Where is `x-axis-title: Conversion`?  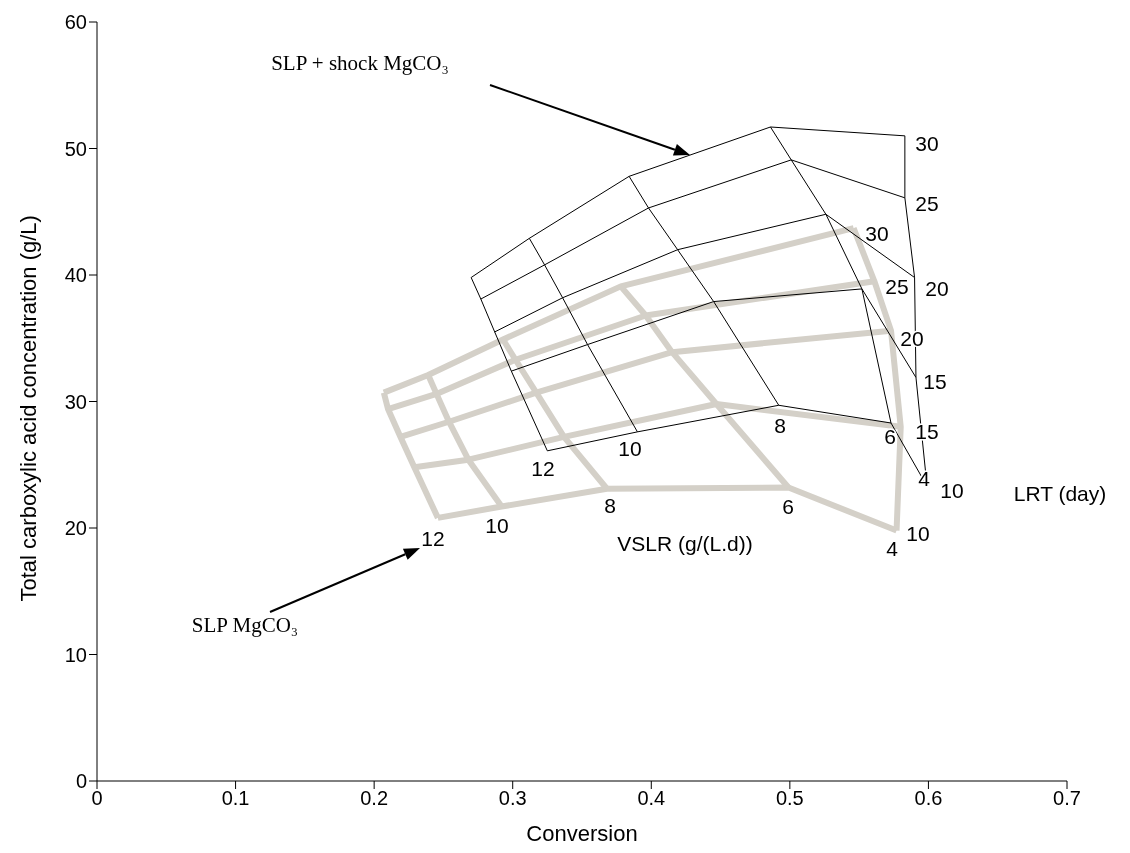
x-axis-title: Conversion is located at coordinates (582, 833).